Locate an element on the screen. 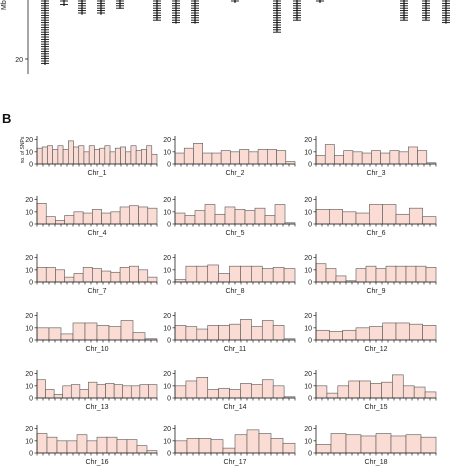 The image size is (474, 474). chromosome-label: Chr_5 is located at coordinates (234, 233).